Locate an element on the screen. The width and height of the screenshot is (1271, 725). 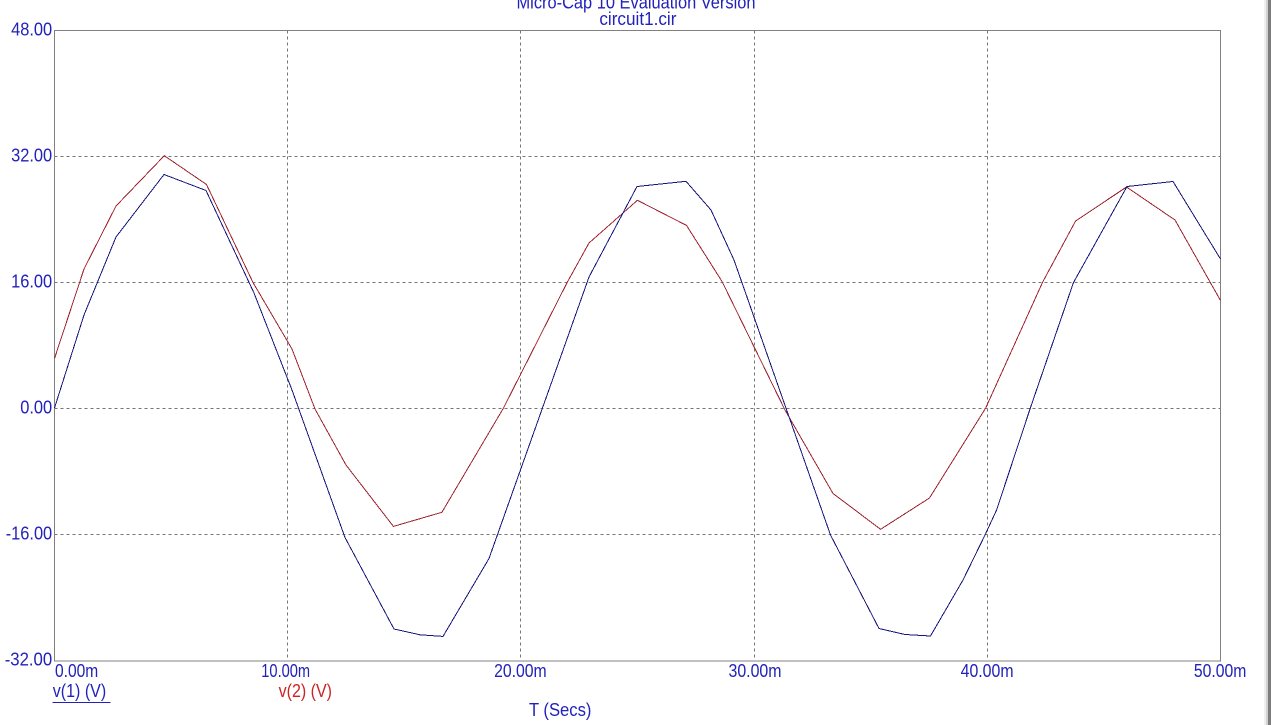
svg-text: T (Secs) is located at coordinates (560, 710).